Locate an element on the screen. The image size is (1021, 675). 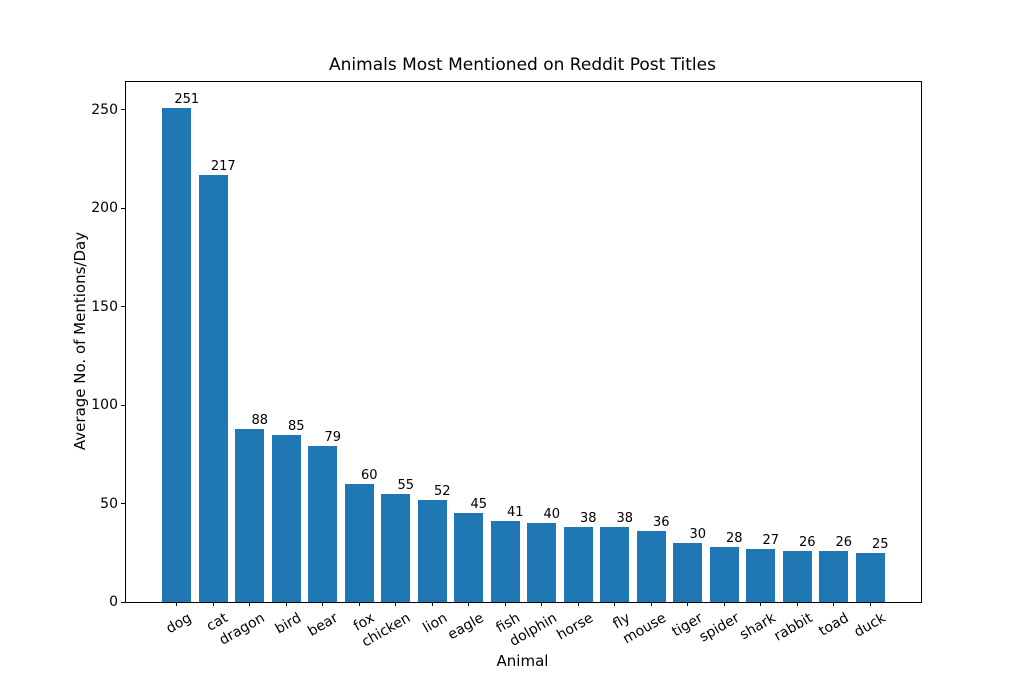
bar-horse is located at coordinates (578, 564).